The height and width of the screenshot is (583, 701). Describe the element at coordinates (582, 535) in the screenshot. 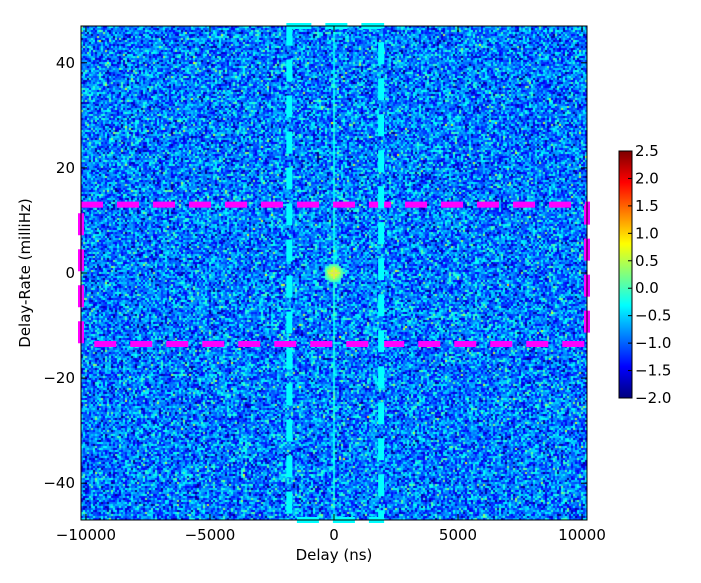

I see `x-tick-label: 10000` at that location.